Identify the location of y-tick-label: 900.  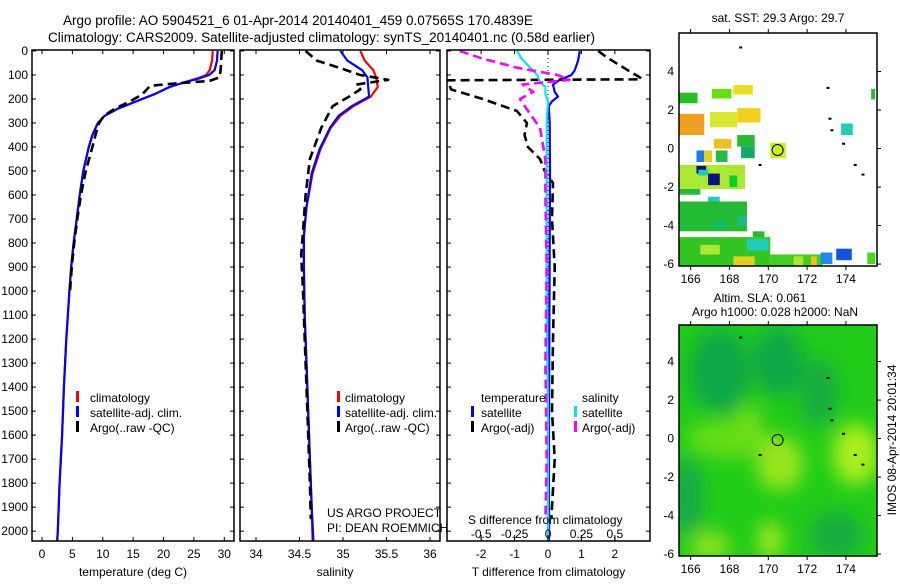
(18, 267).